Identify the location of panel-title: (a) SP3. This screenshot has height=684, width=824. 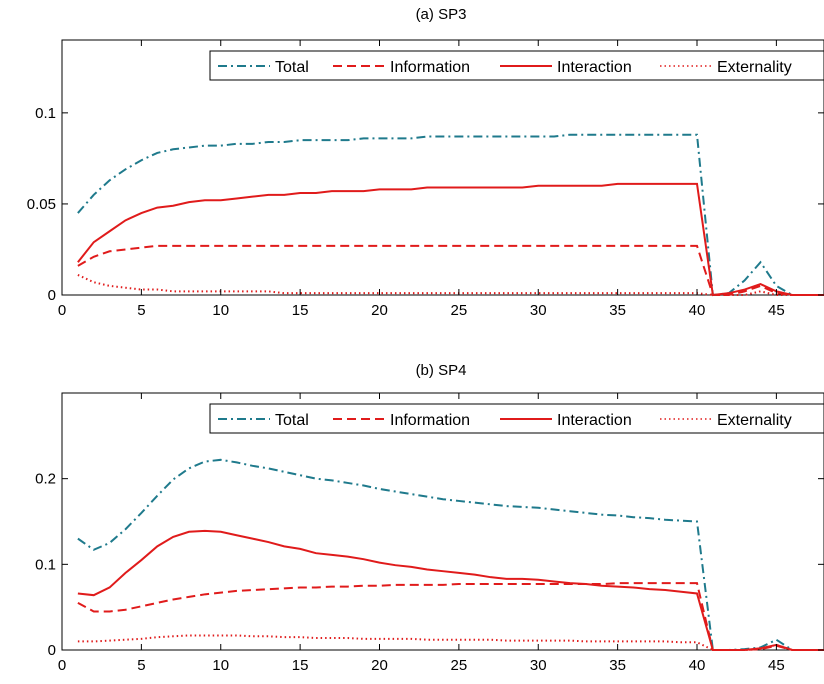
(441, 14).